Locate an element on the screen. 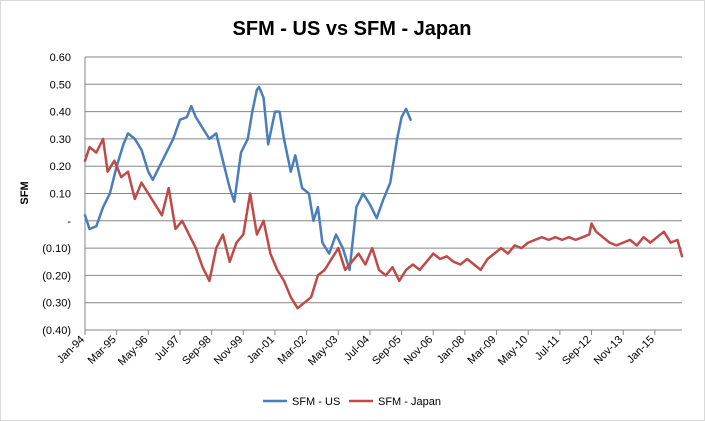 The image size is (705, 421). x-tick-label: Jan-15 is located at coordinates (641, 350).